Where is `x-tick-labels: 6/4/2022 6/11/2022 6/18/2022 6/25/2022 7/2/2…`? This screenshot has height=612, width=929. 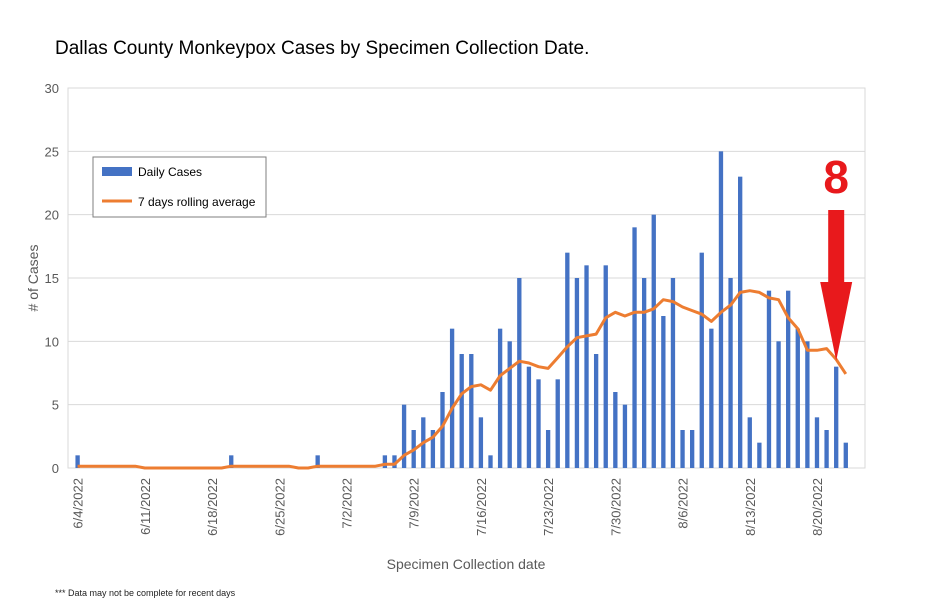 x-tick-labels: 6/4/2022 6/11/2022 6/18/2022 6/25/2022 7/2/2… is located at coordinates (448, 507).